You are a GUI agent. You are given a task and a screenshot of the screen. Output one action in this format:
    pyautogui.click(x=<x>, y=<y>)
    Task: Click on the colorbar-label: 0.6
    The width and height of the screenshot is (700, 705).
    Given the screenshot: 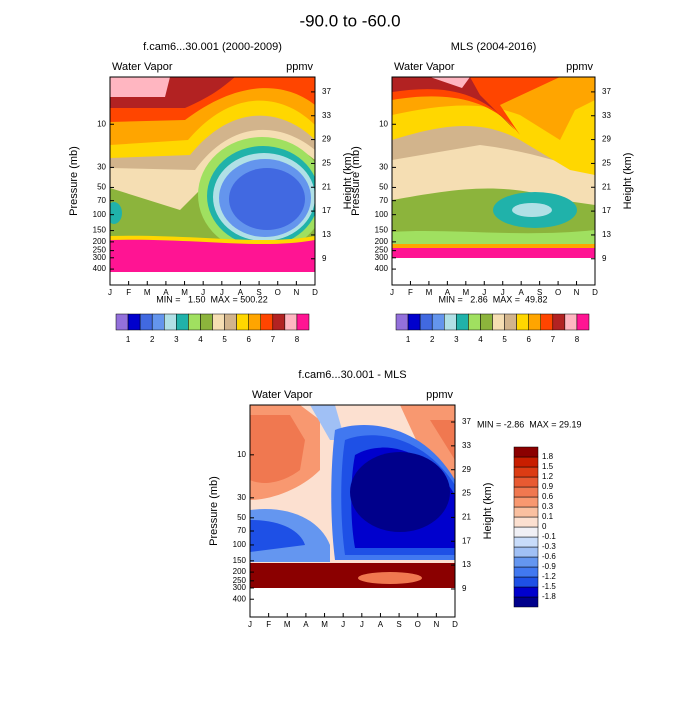 What is the action you would take?
    pyautogui.click(x=548, y=496)
    